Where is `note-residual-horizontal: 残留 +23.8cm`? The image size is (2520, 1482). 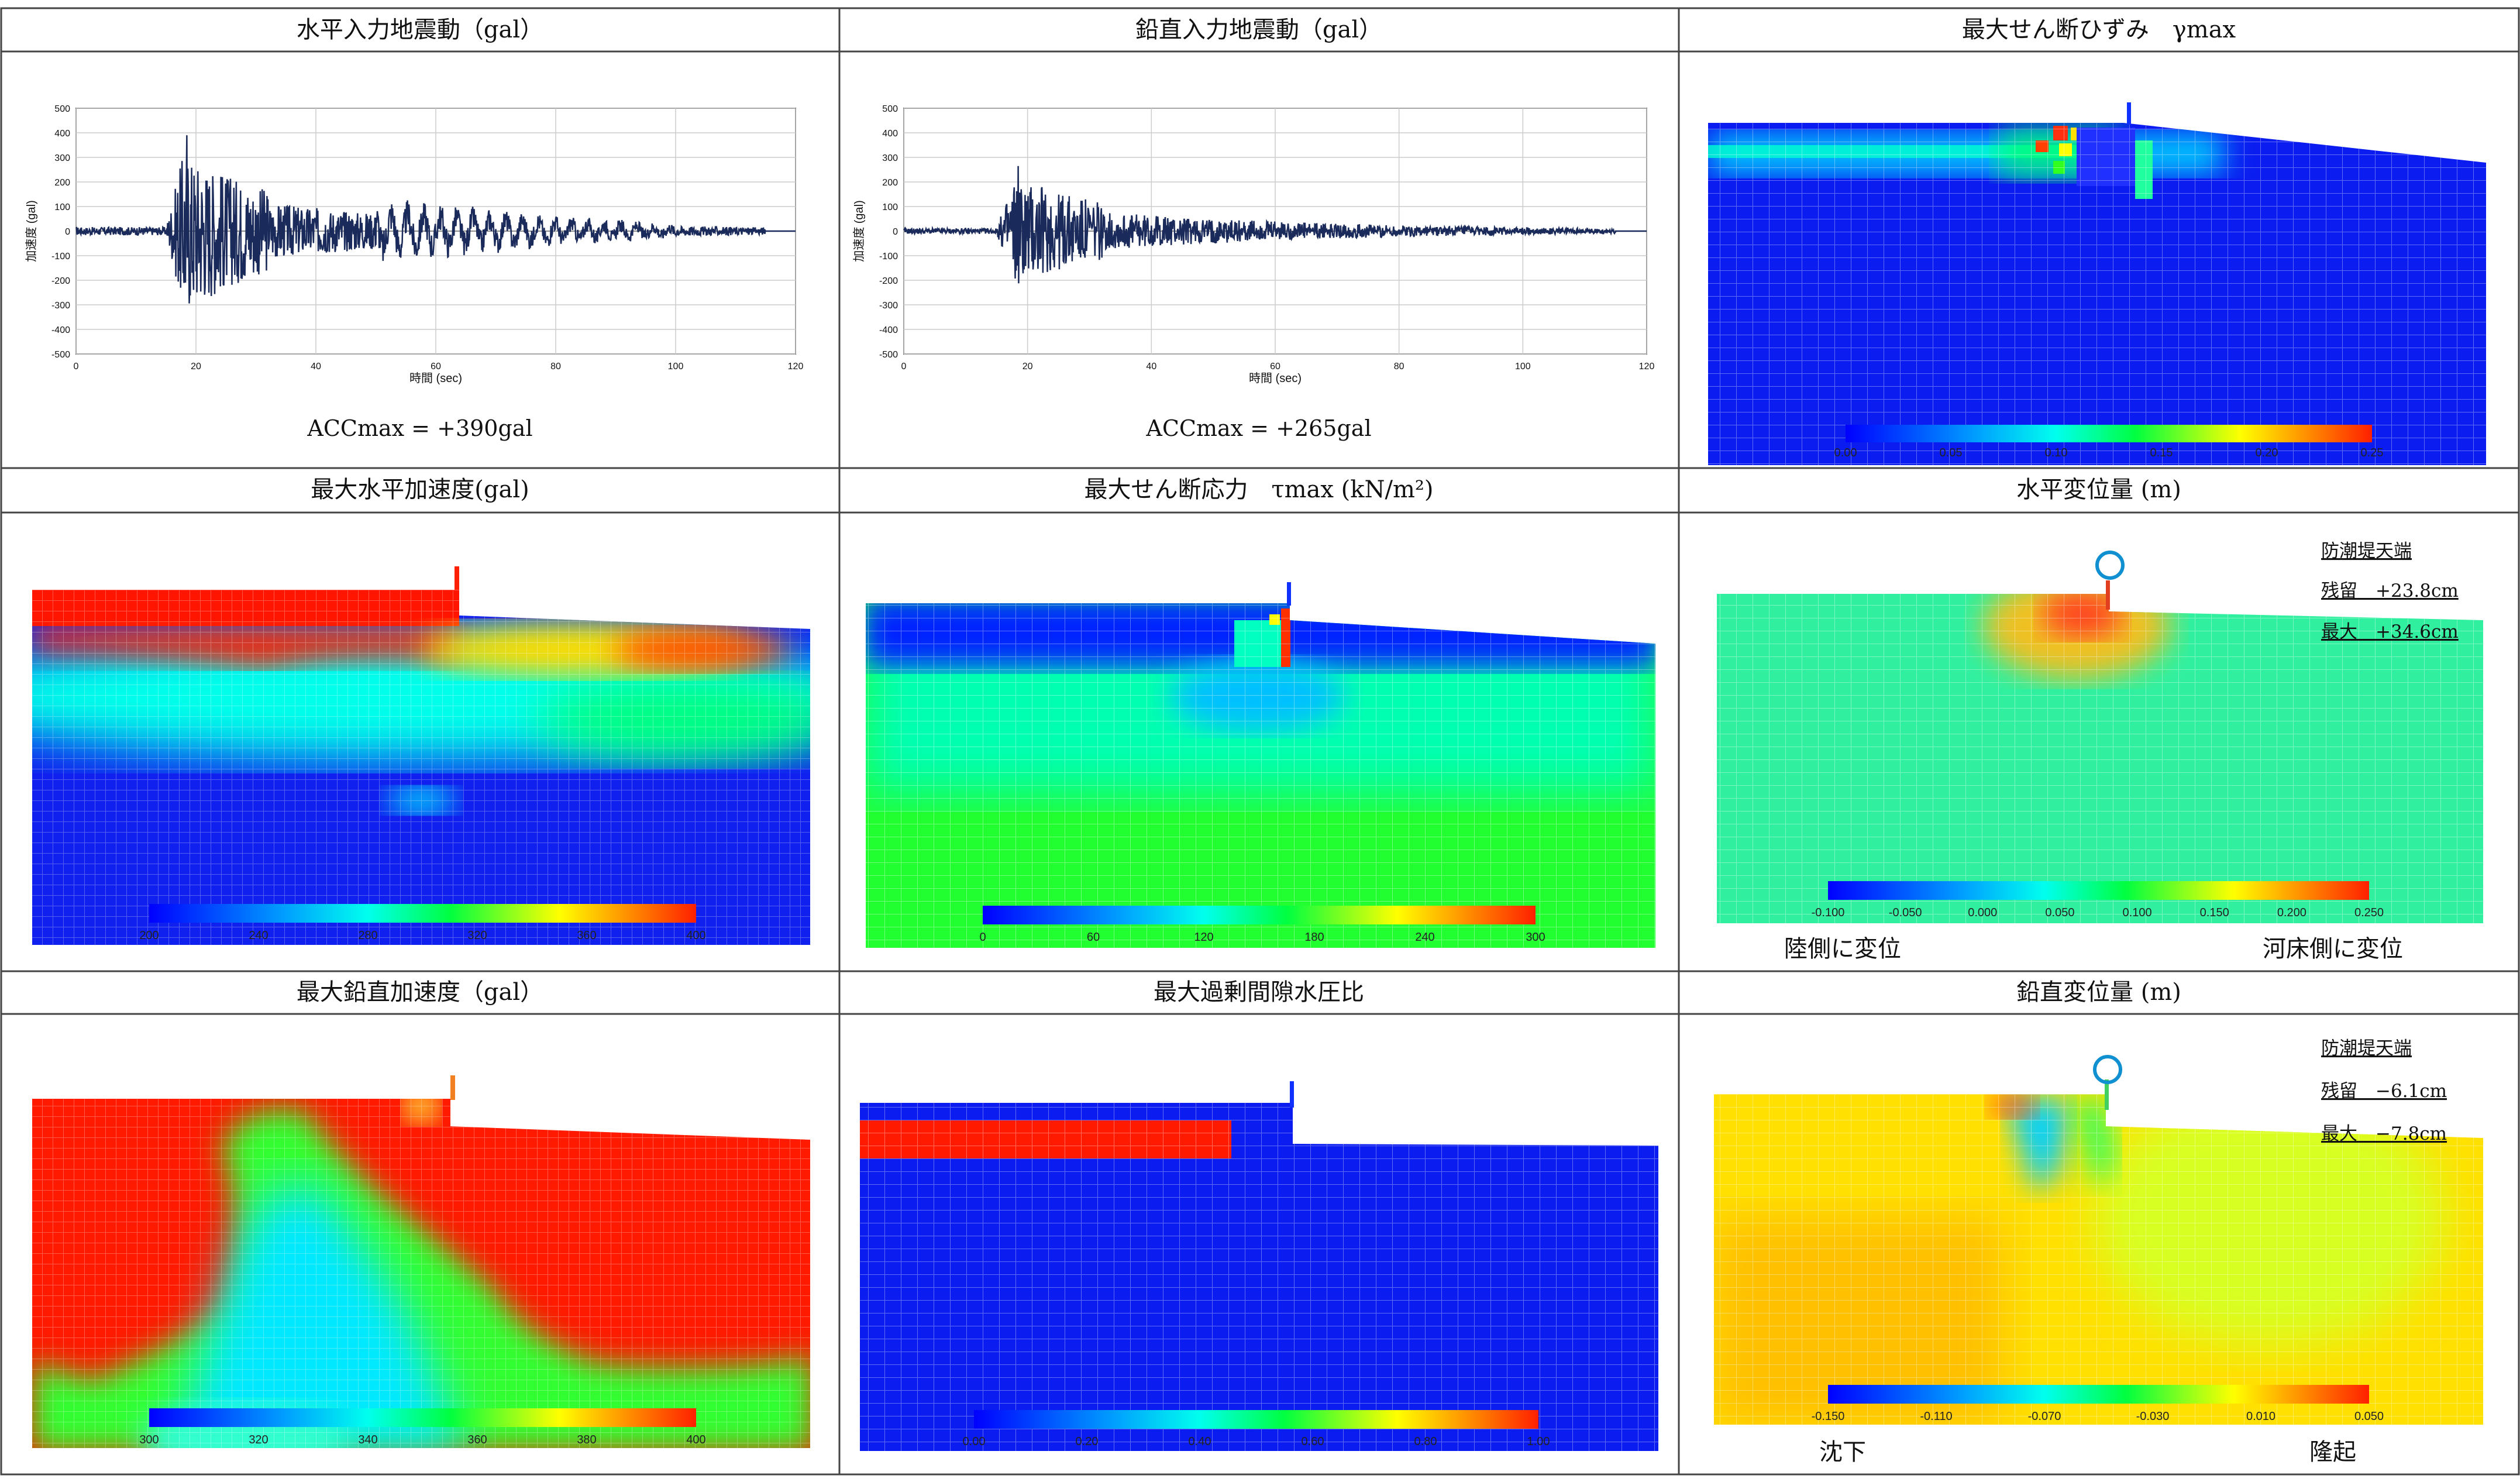 note-residual-horizontal: 残留 +23.8cm is located at coordinates (2390, 590).